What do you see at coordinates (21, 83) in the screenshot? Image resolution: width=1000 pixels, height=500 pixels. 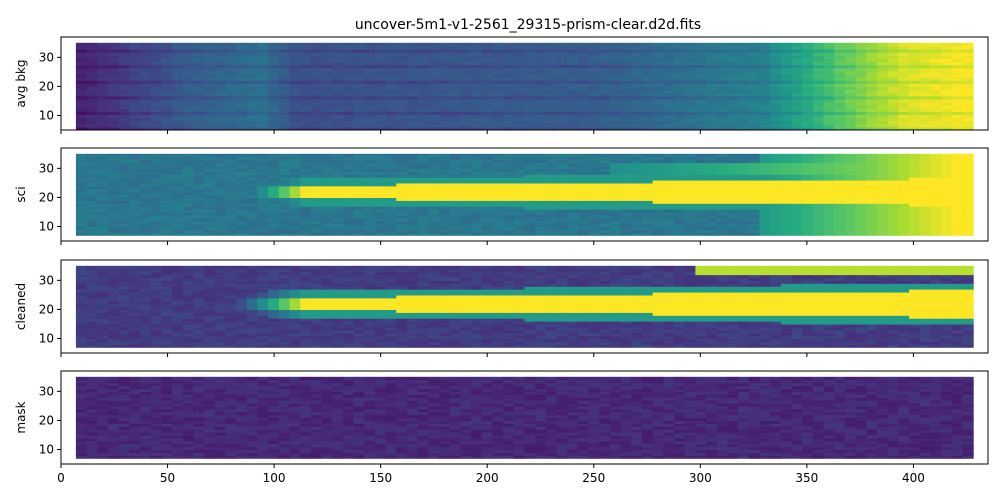 I see `ylabel-0: avg bkg` at bounding box center [21, 83].